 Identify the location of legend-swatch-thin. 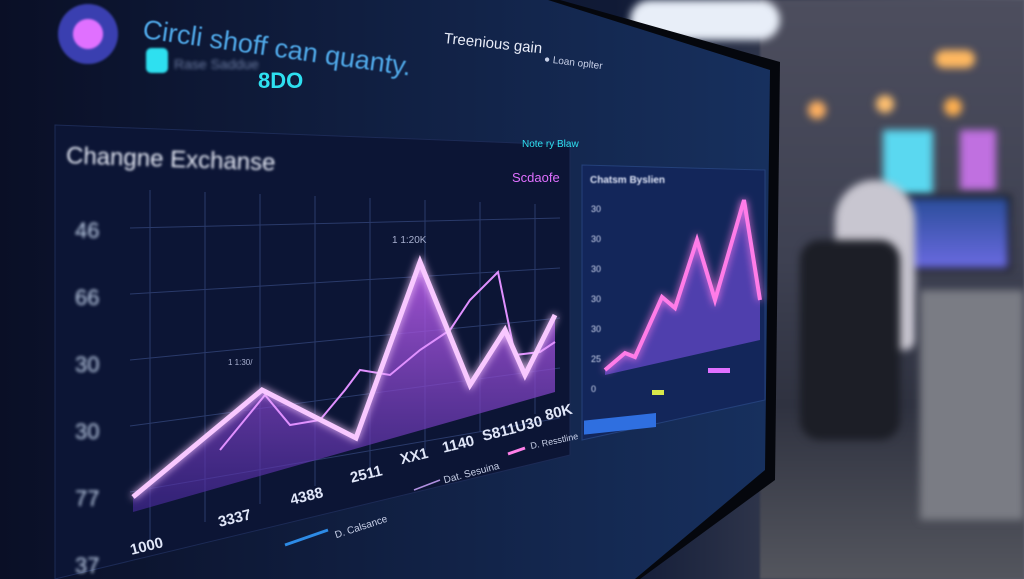
(427, 485).